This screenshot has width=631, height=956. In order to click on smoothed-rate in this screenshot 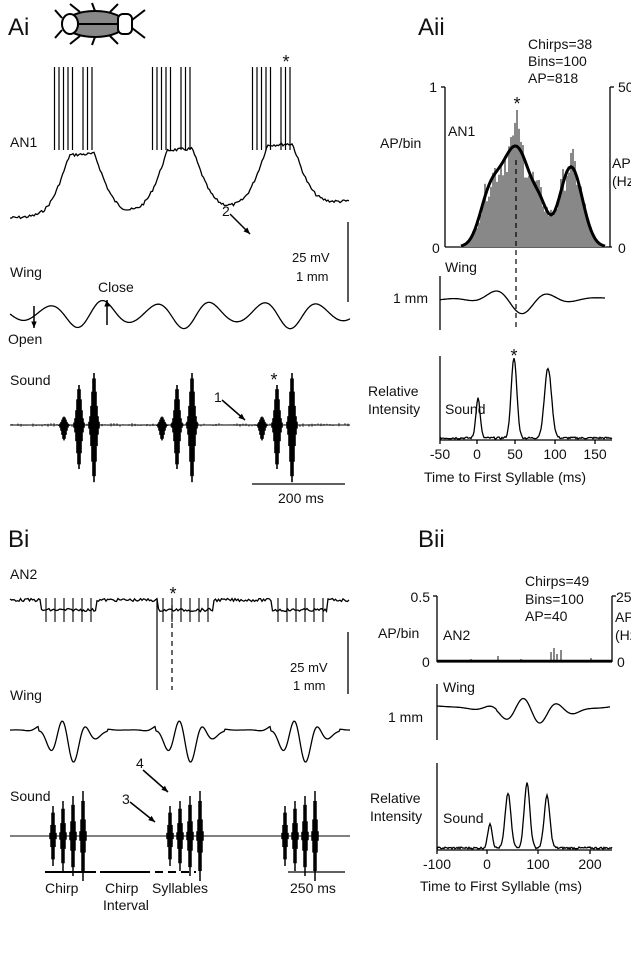, I will do `click(533, 196)`.